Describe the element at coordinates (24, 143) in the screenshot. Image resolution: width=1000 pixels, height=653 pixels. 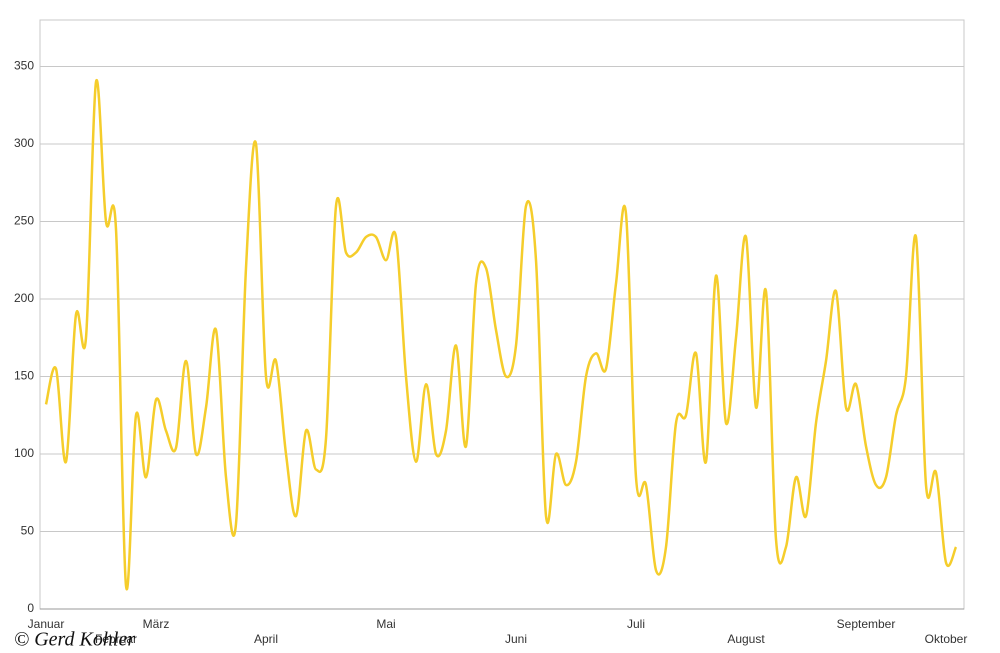
I see `y-tick-label: 300` at that location.